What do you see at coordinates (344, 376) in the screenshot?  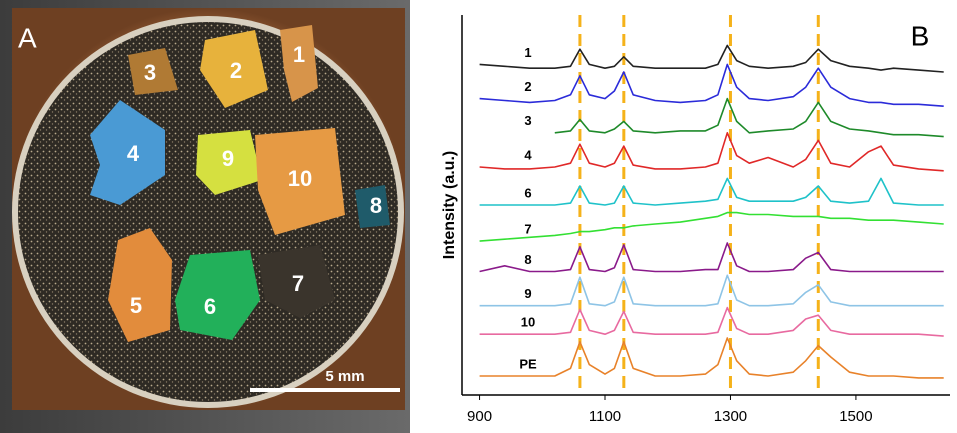 I see `scale-bar-label: 5 mm` at bounding box center [344, 376].